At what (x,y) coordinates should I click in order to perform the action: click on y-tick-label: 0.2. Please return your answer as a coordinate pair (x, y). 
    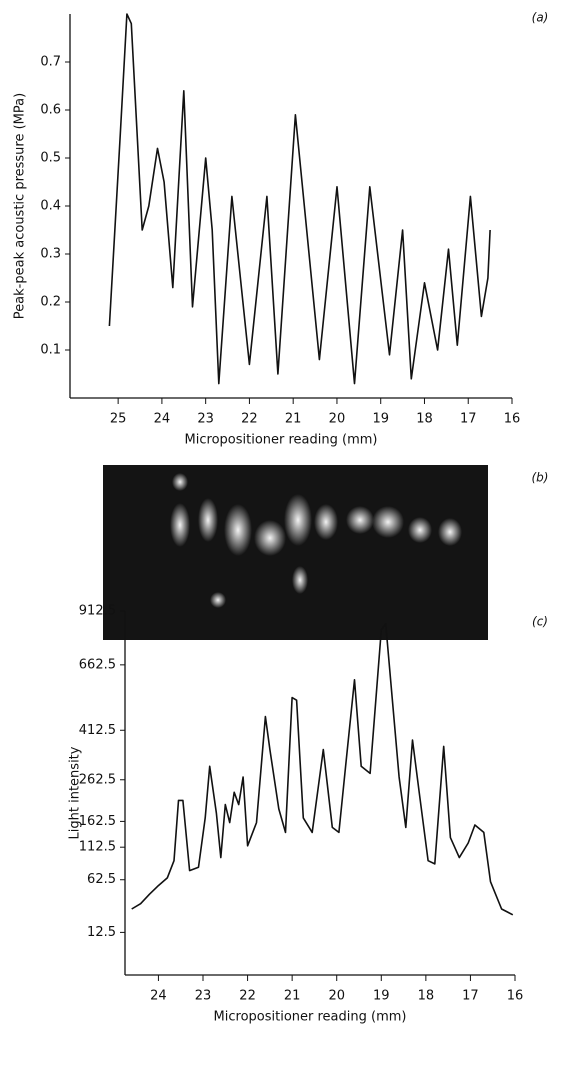
    Looking at the image, I should click on (50, 302).